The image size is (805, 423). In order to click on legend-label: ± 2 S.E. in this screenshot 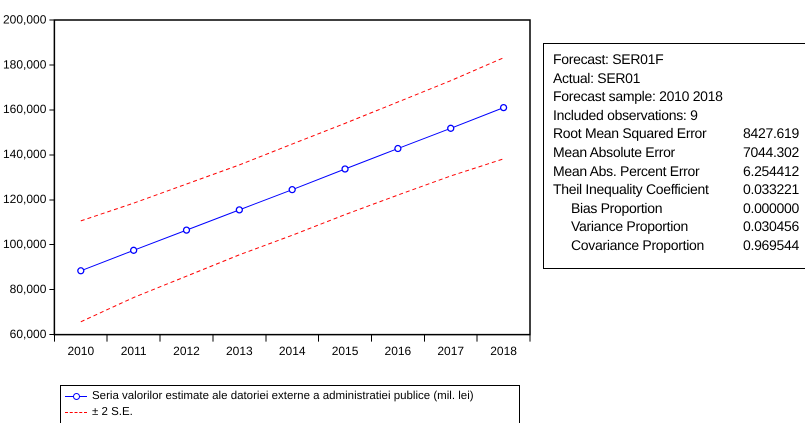, I will do `click(112, 412)`.